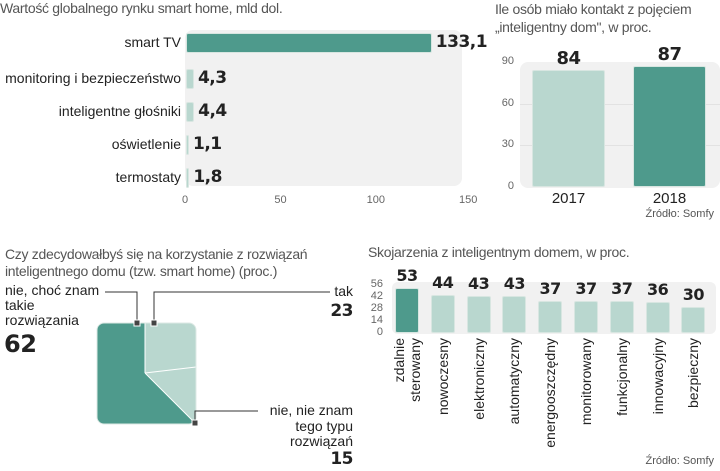 This screenshot has height=471, width=720. Describe the element at coordinates (146, 144) in the screenshot. I see `bar-label: oświetlenie` at that location.